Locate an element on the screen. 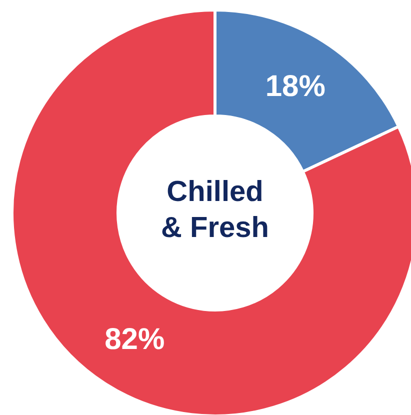 Image resolution: width=411 pixels, height=415 pixels. data-label: 18% is located at coordinates (295, 86).